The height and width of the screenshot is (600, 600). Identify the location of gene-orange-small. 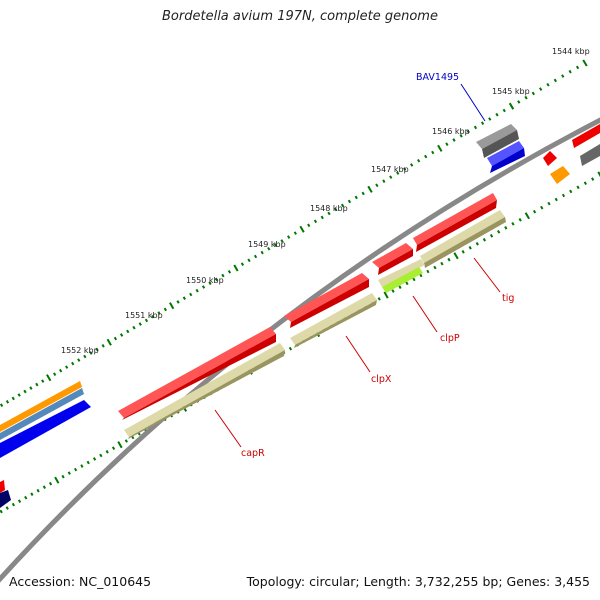
(560, 175).